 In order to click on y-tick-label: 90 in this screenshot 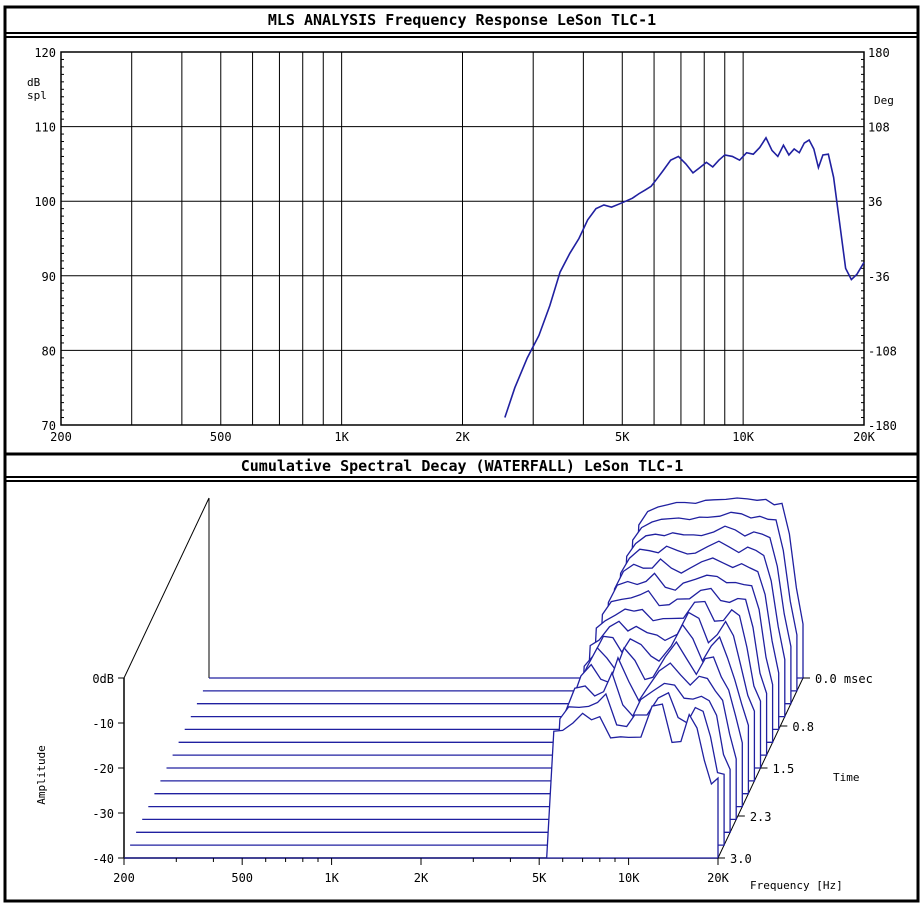, I will do `click(49, 277)`.